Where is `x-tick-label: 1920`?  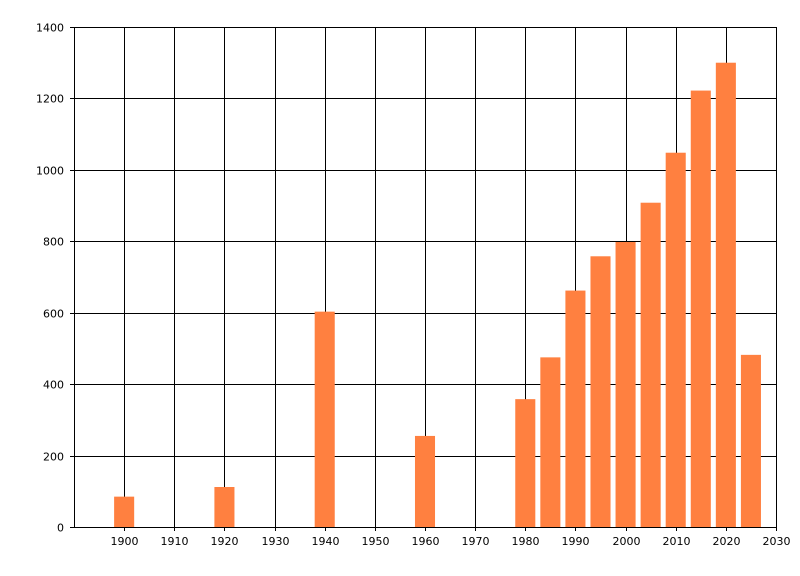
x-tick-label: 1920 is located at coordinates (225, 541).